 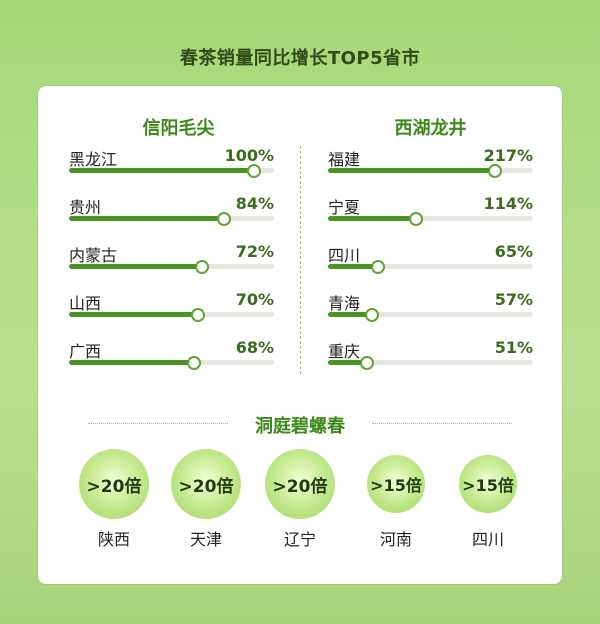 I want to click on xihu-row: 四川 65%, so click(x=430, y=258).